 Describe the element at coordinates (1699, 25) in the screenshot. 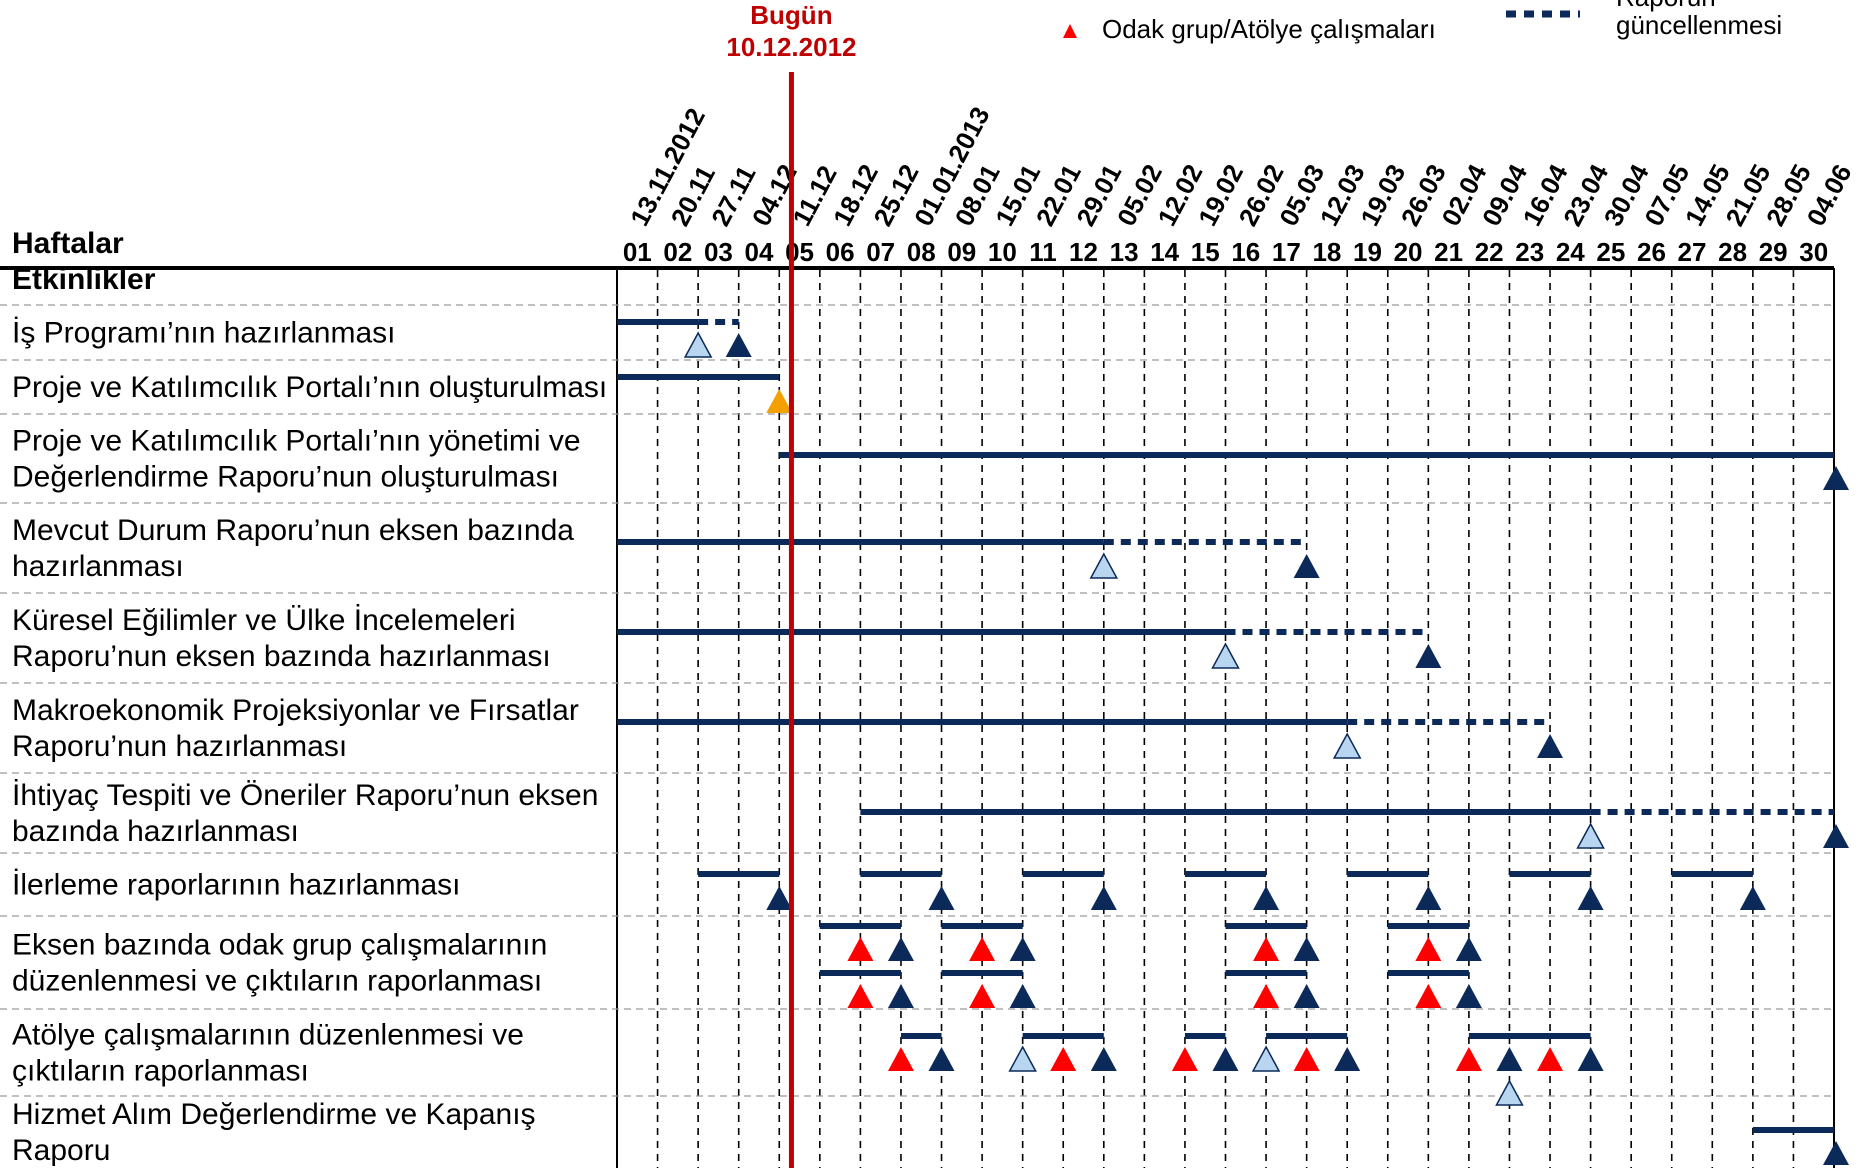

I see `legend-report-update-line2: güncellenmesi` at that location.